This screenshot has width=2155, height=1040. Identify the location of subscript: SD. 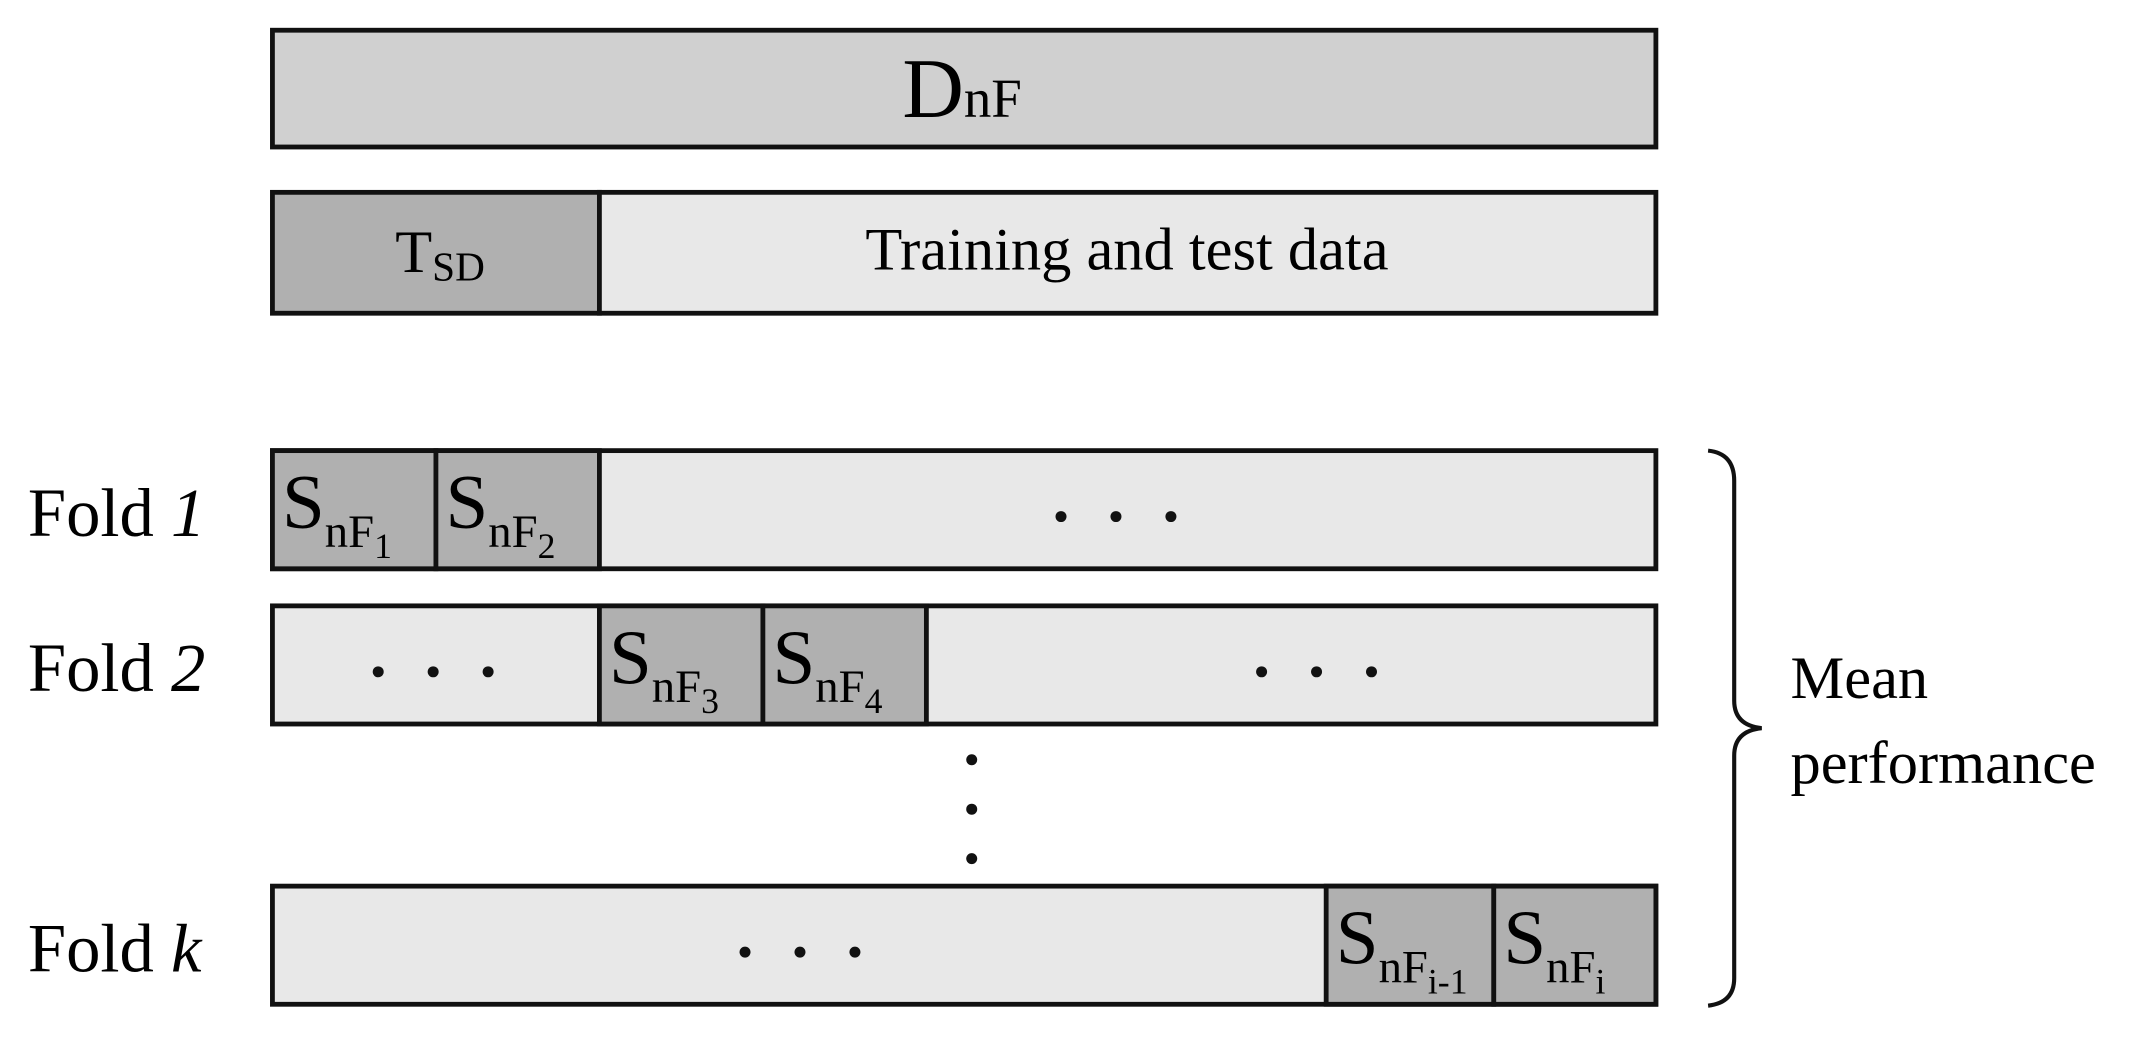
(458, 266).